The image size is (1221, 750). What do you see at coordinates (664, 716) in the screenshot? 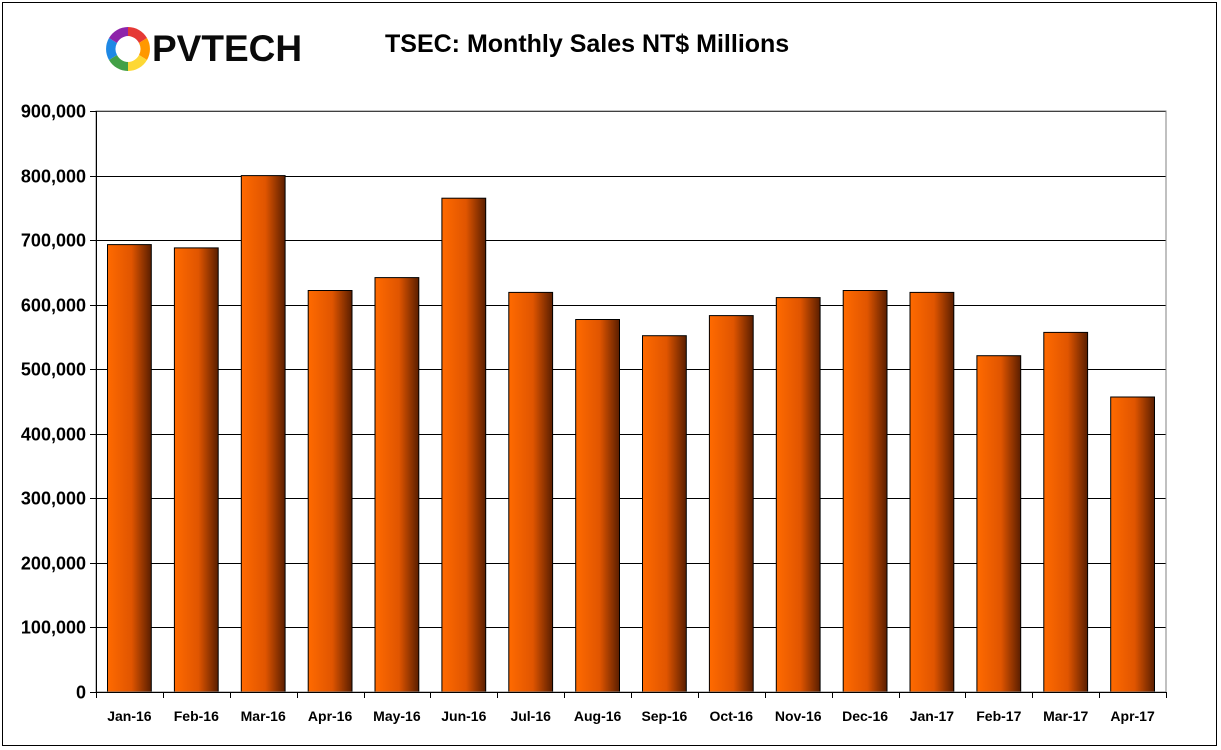
I see `x-tick-label: Sep-16` at bounding box center [664, 716].